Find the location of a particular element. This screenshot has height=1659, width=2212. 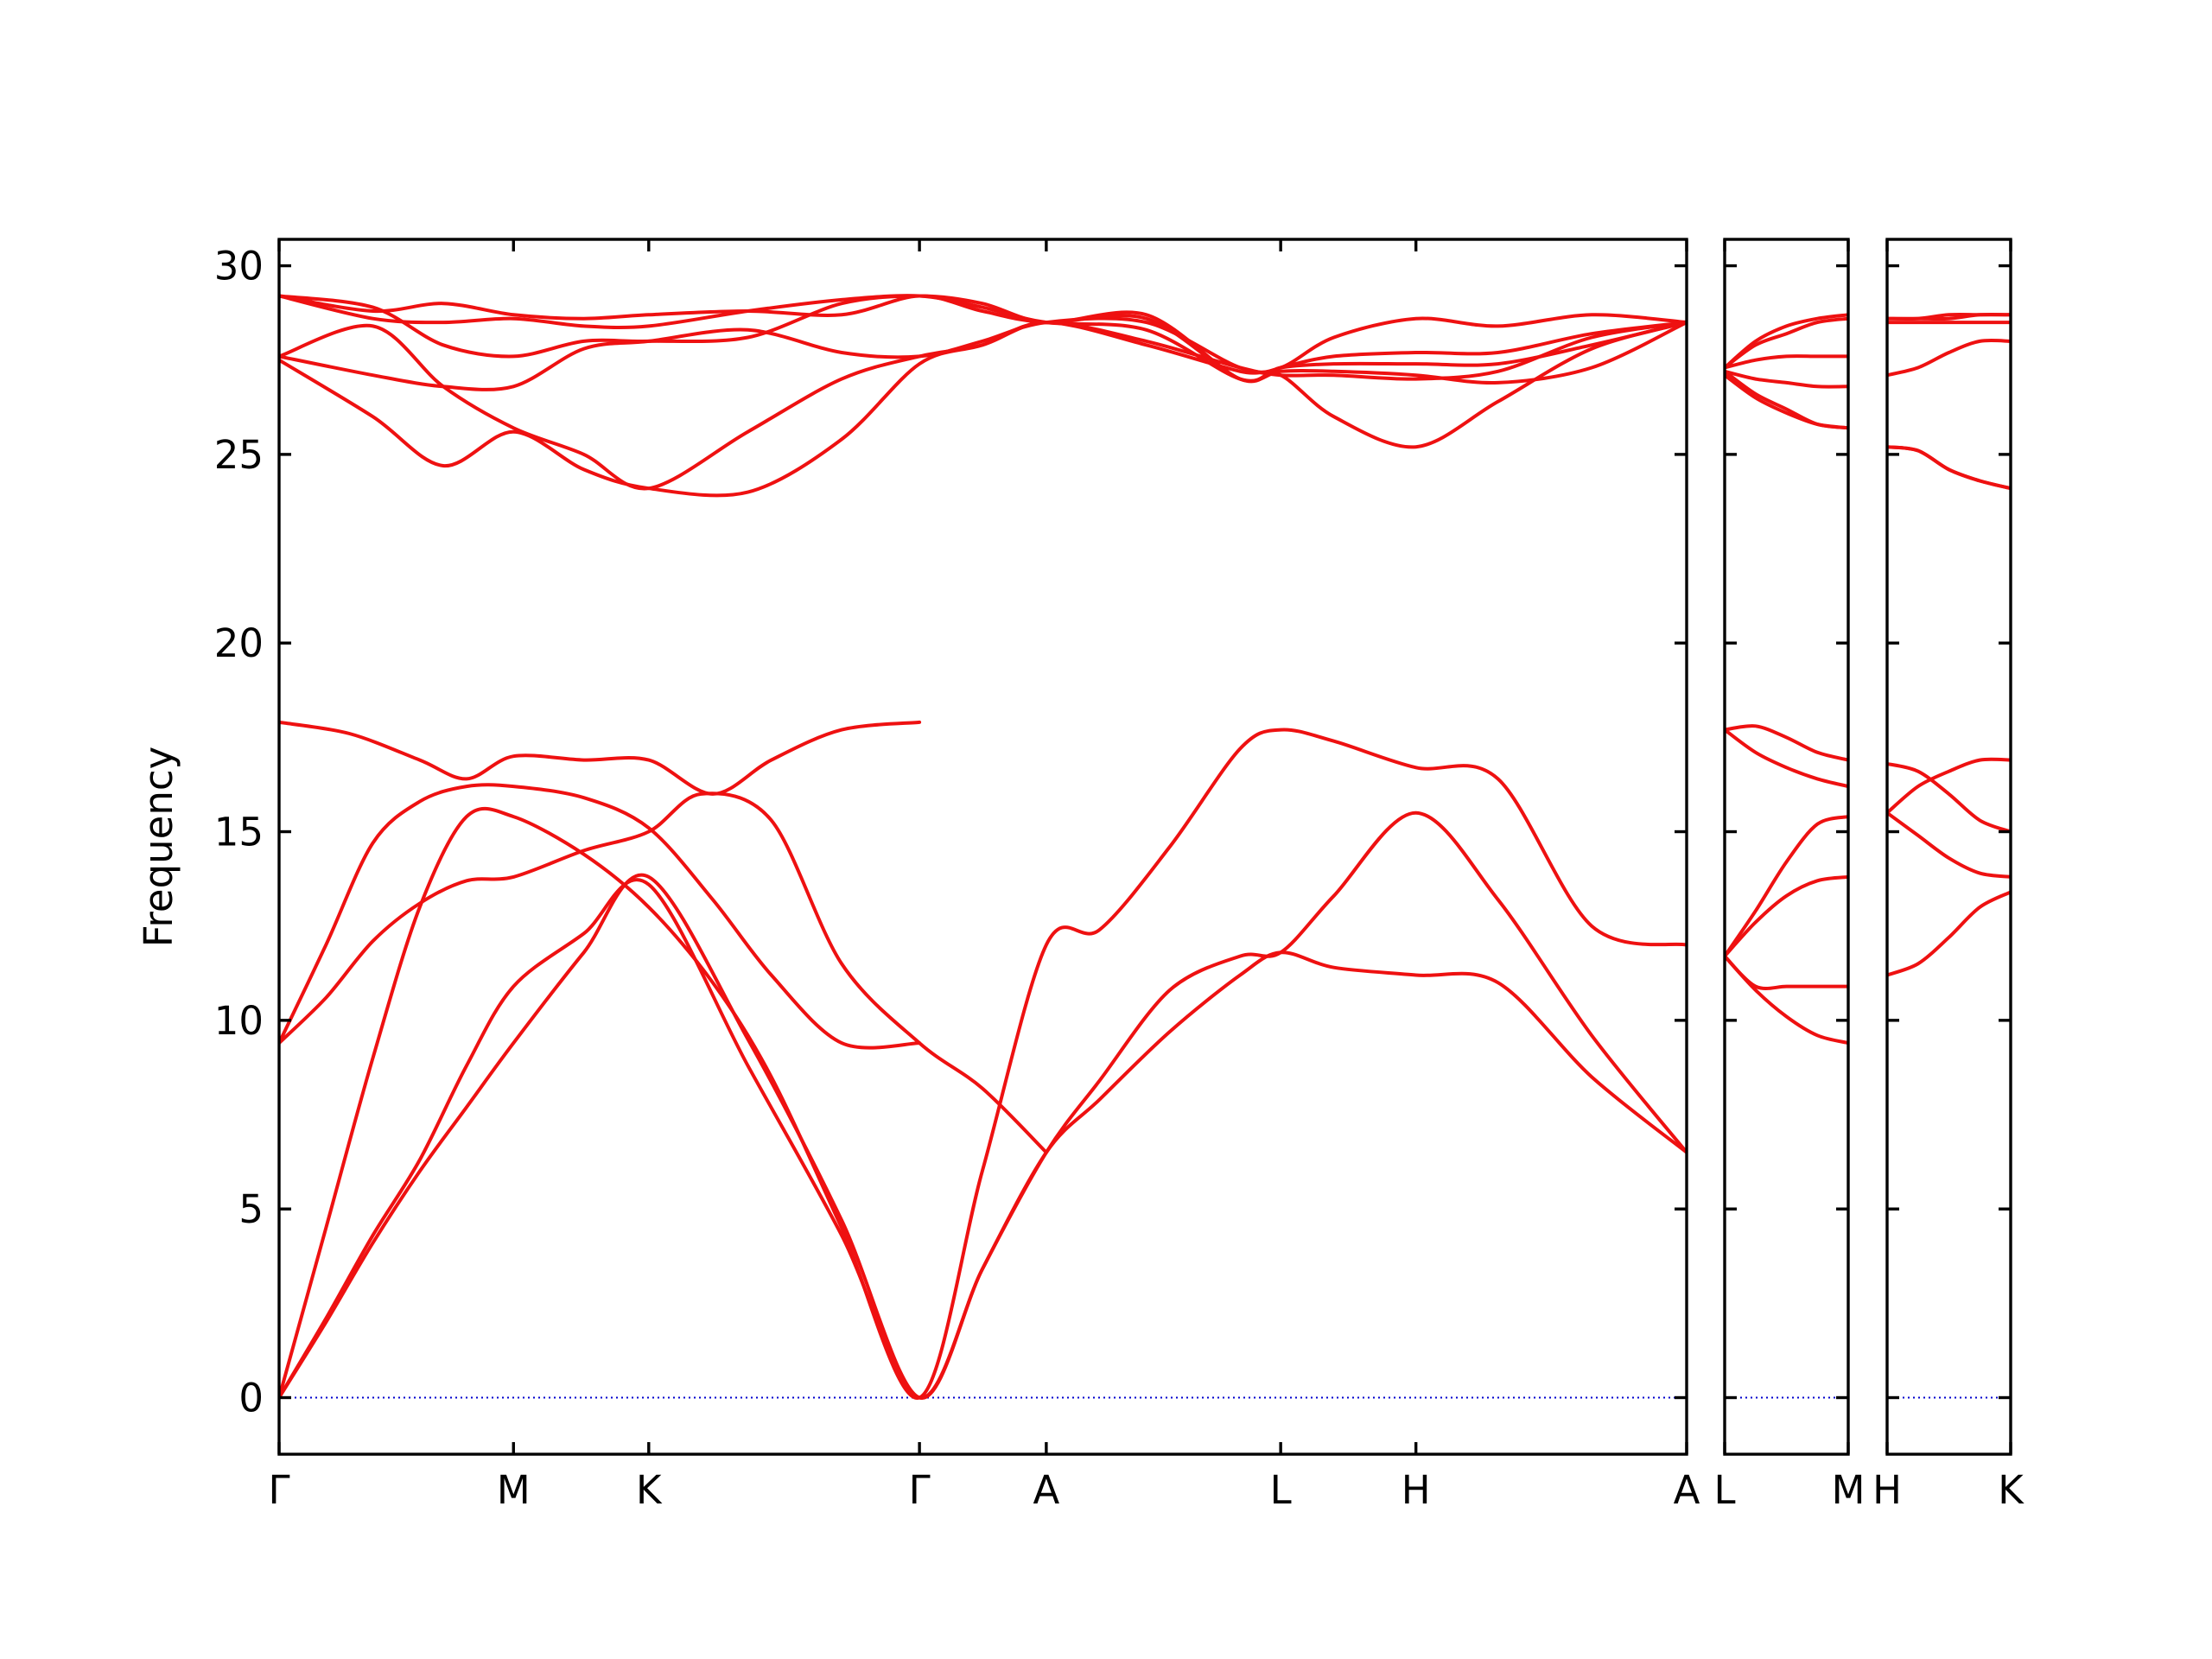

y-axis-title-group: Frequency is located at coordinates (158, 847).